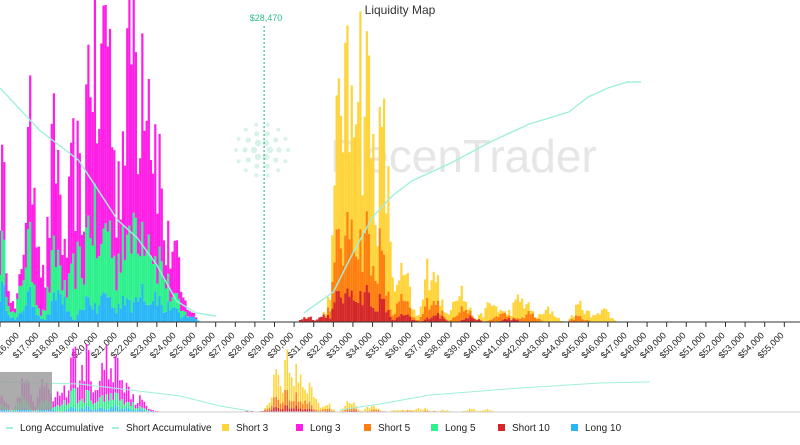 Image resolution: width=800 pixels, height=445 pixels. I want to click on legend-label-long-accumulative: Long Accumulative, so click(62, 428).